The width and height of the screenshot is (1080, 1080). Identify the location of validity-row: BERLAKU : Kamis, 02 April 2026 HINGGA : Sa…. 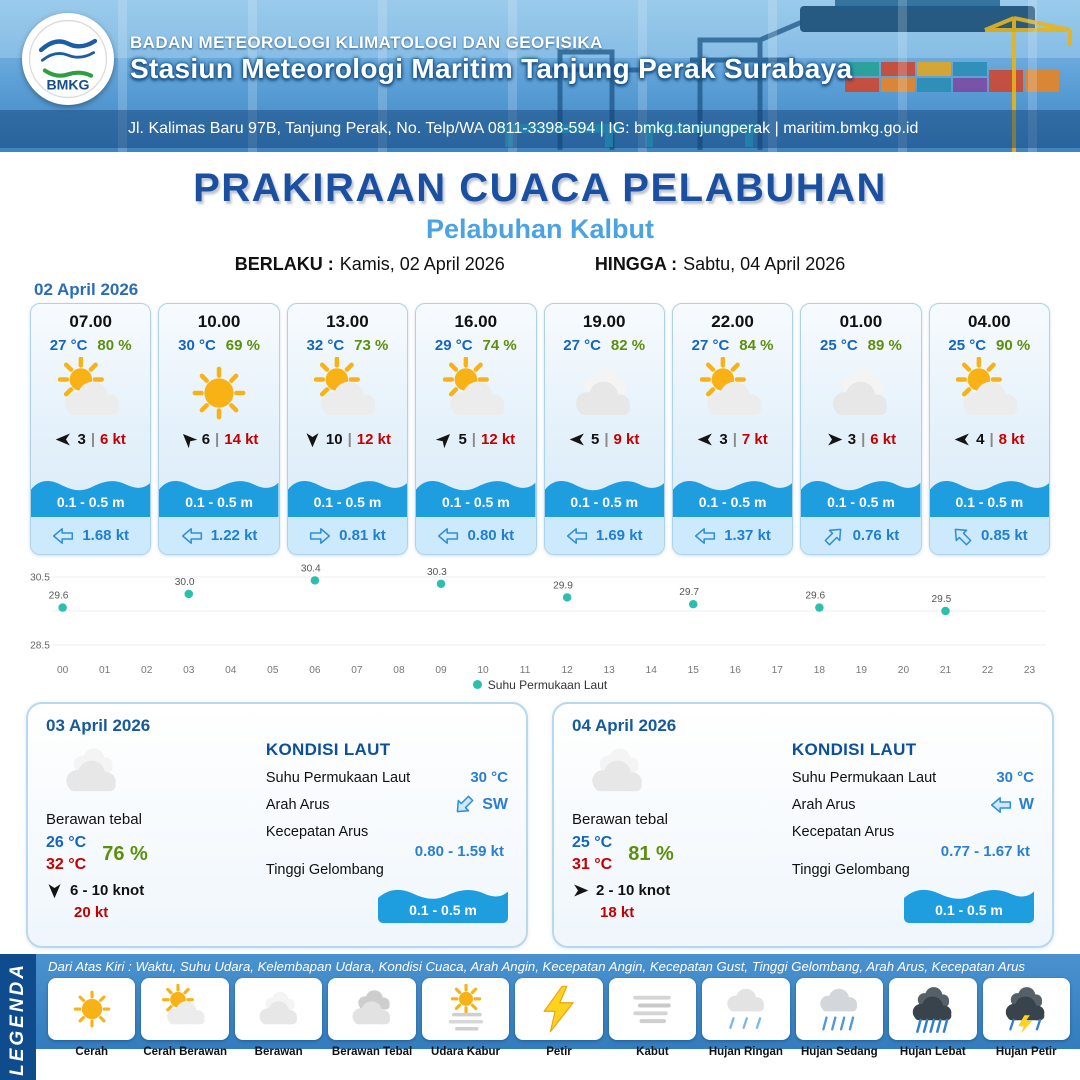
(540, 264).